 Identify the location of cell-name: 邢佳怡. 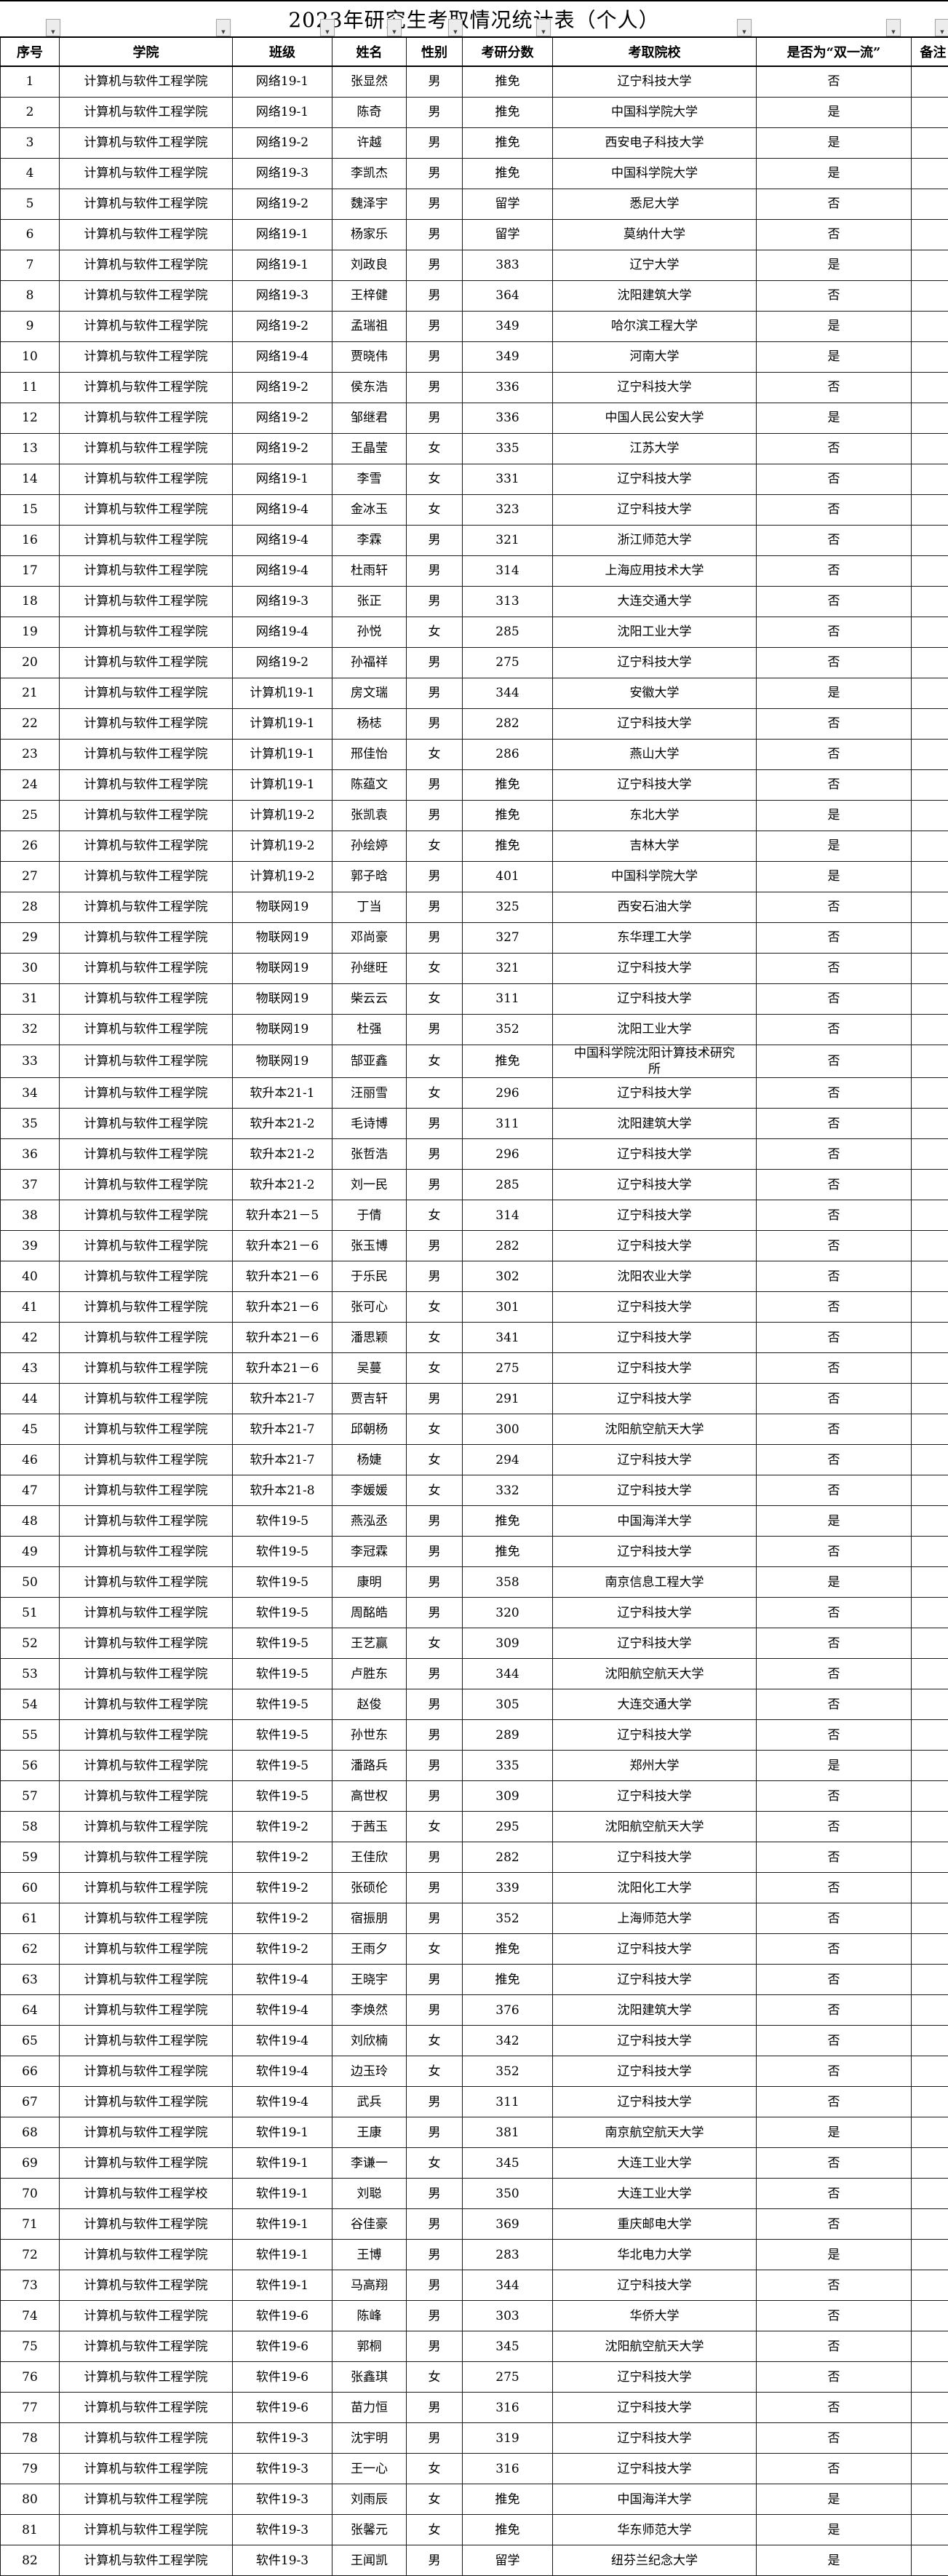
(369, 755).